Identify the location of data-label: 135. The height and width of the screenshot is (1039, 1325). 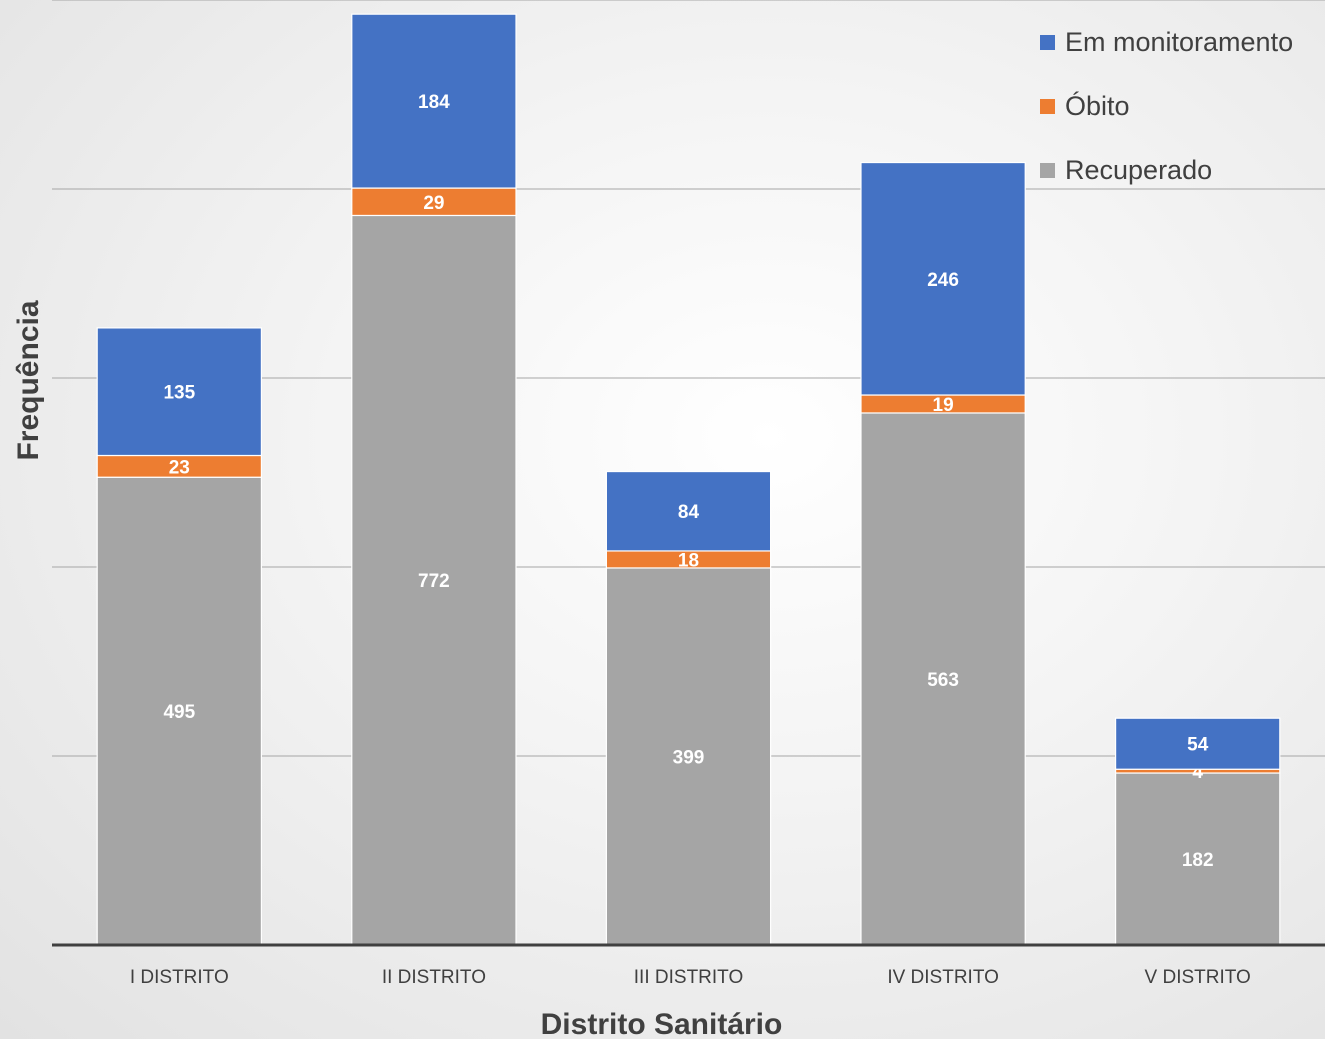
(179, 393).